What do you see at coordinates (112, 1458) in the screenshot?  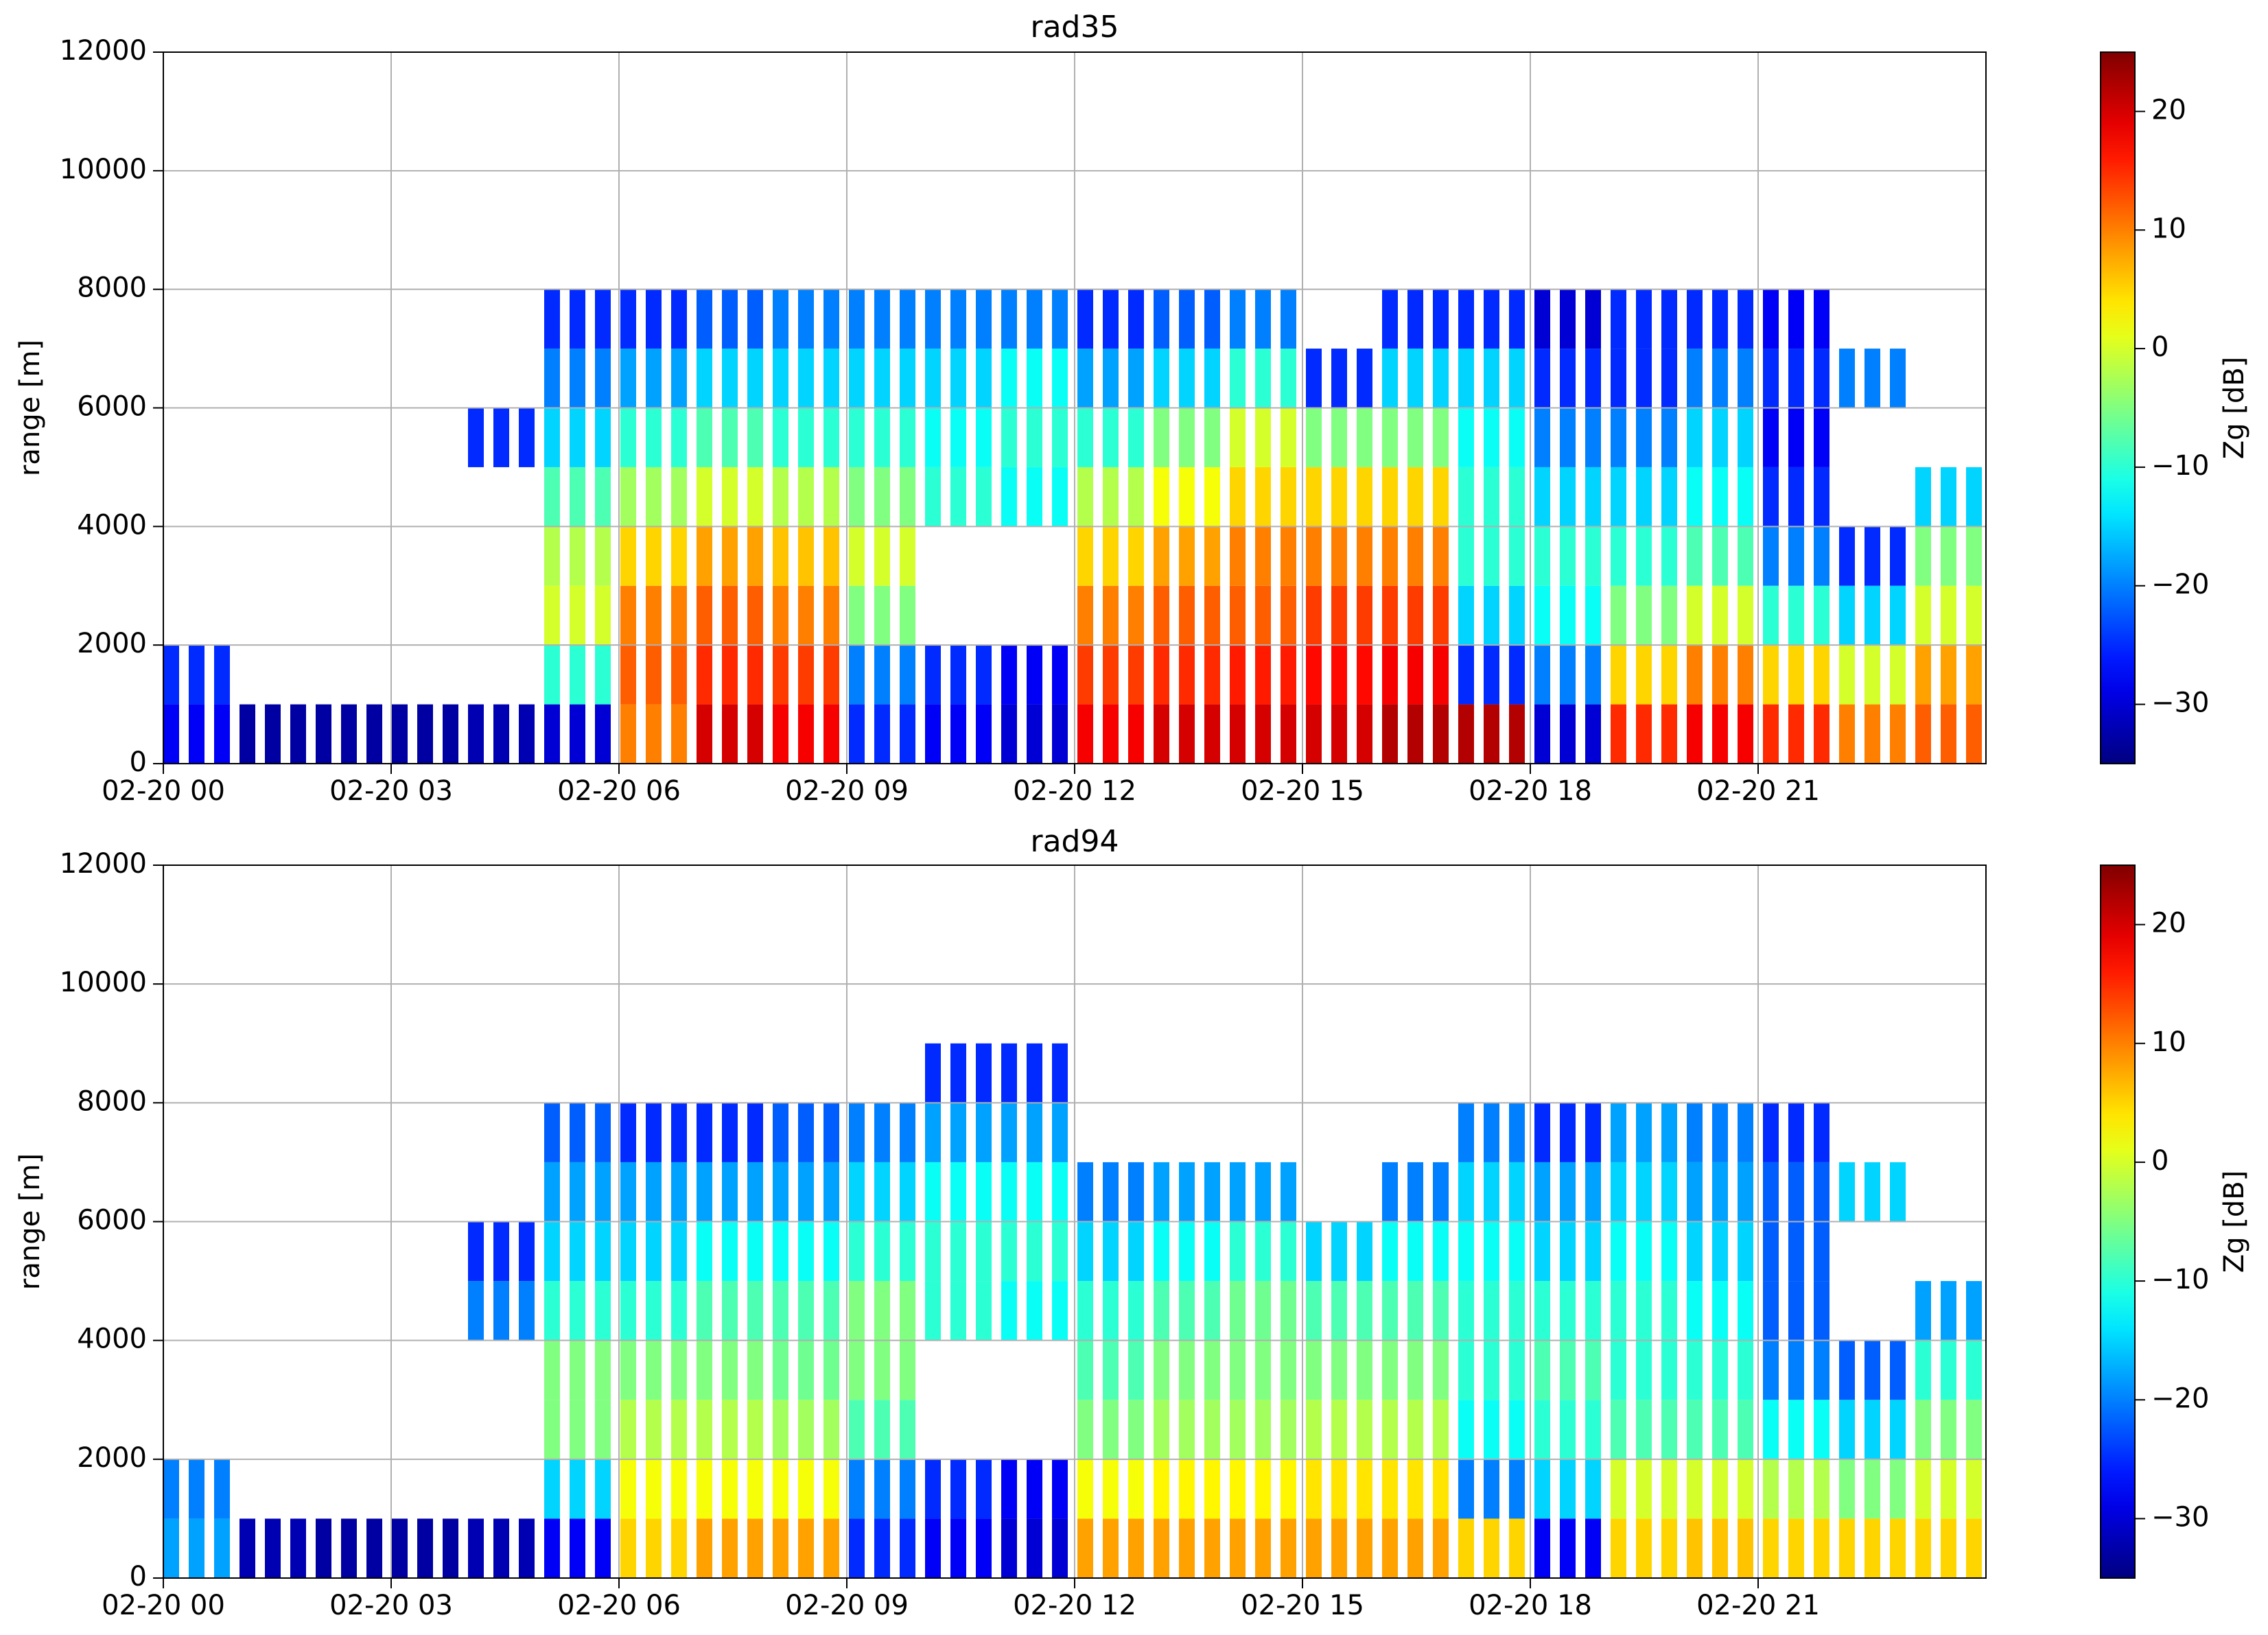 I see `y-tick-label: 2000` at bounding box center [112, 1458].